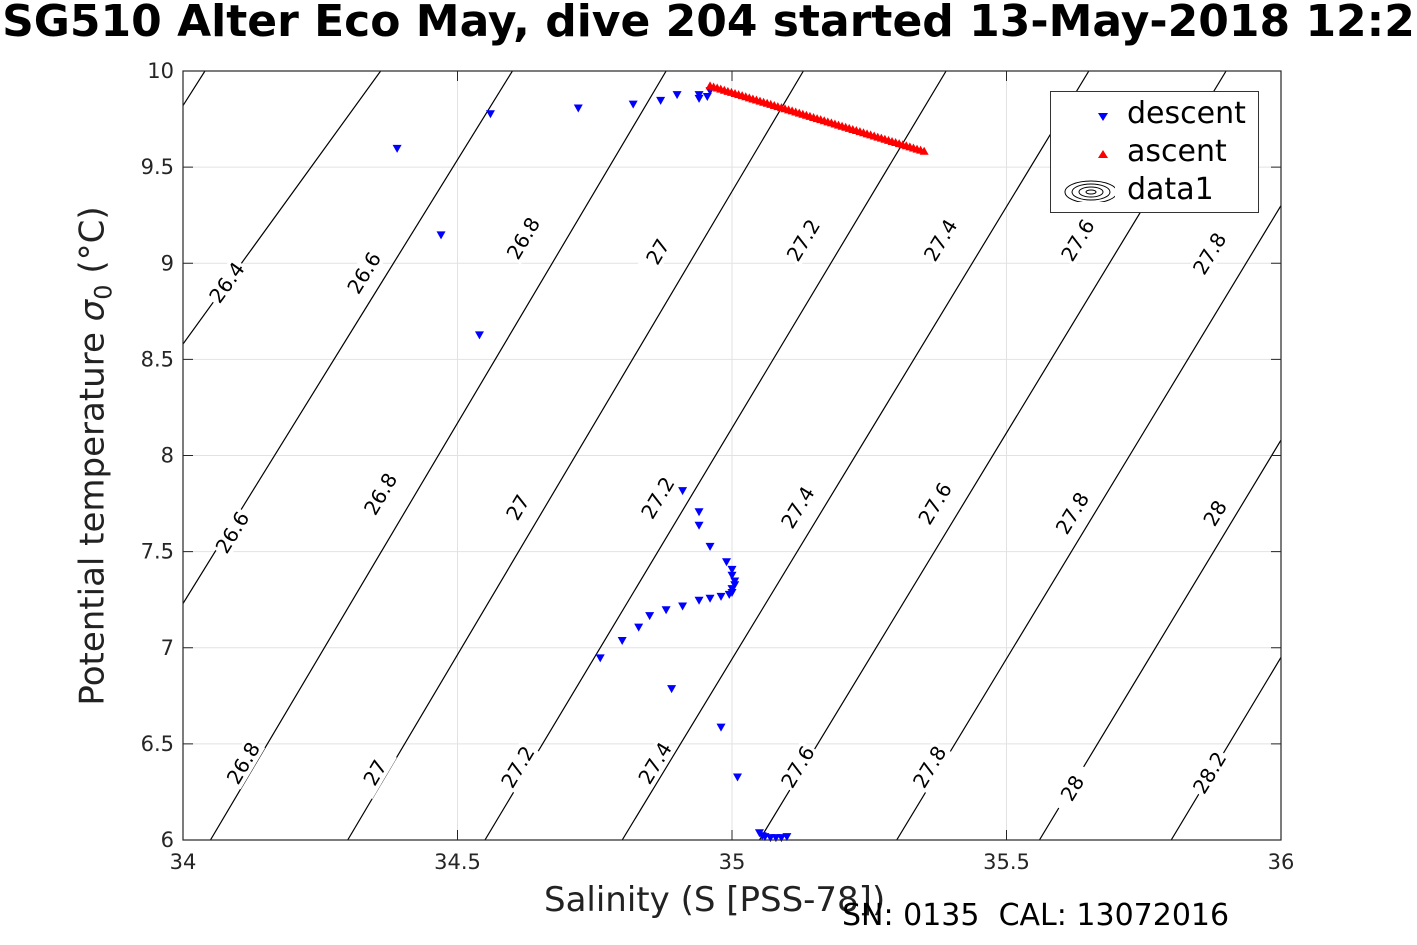 Image resolution: width=1417 pixels, height=945 pixels. I want to click on y-tick-label: 6.5, so click(157, 744).